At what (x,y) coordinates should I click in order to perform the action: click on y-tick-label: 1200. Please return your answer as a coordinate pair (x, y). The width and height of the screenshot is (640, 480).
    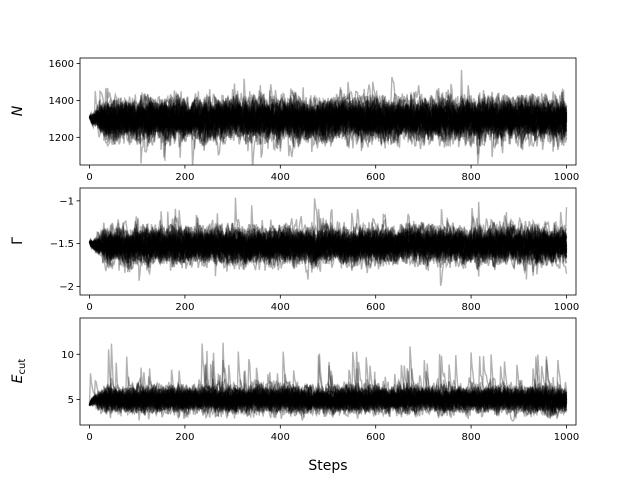
    Looking at the image, I should click on (61, 138).